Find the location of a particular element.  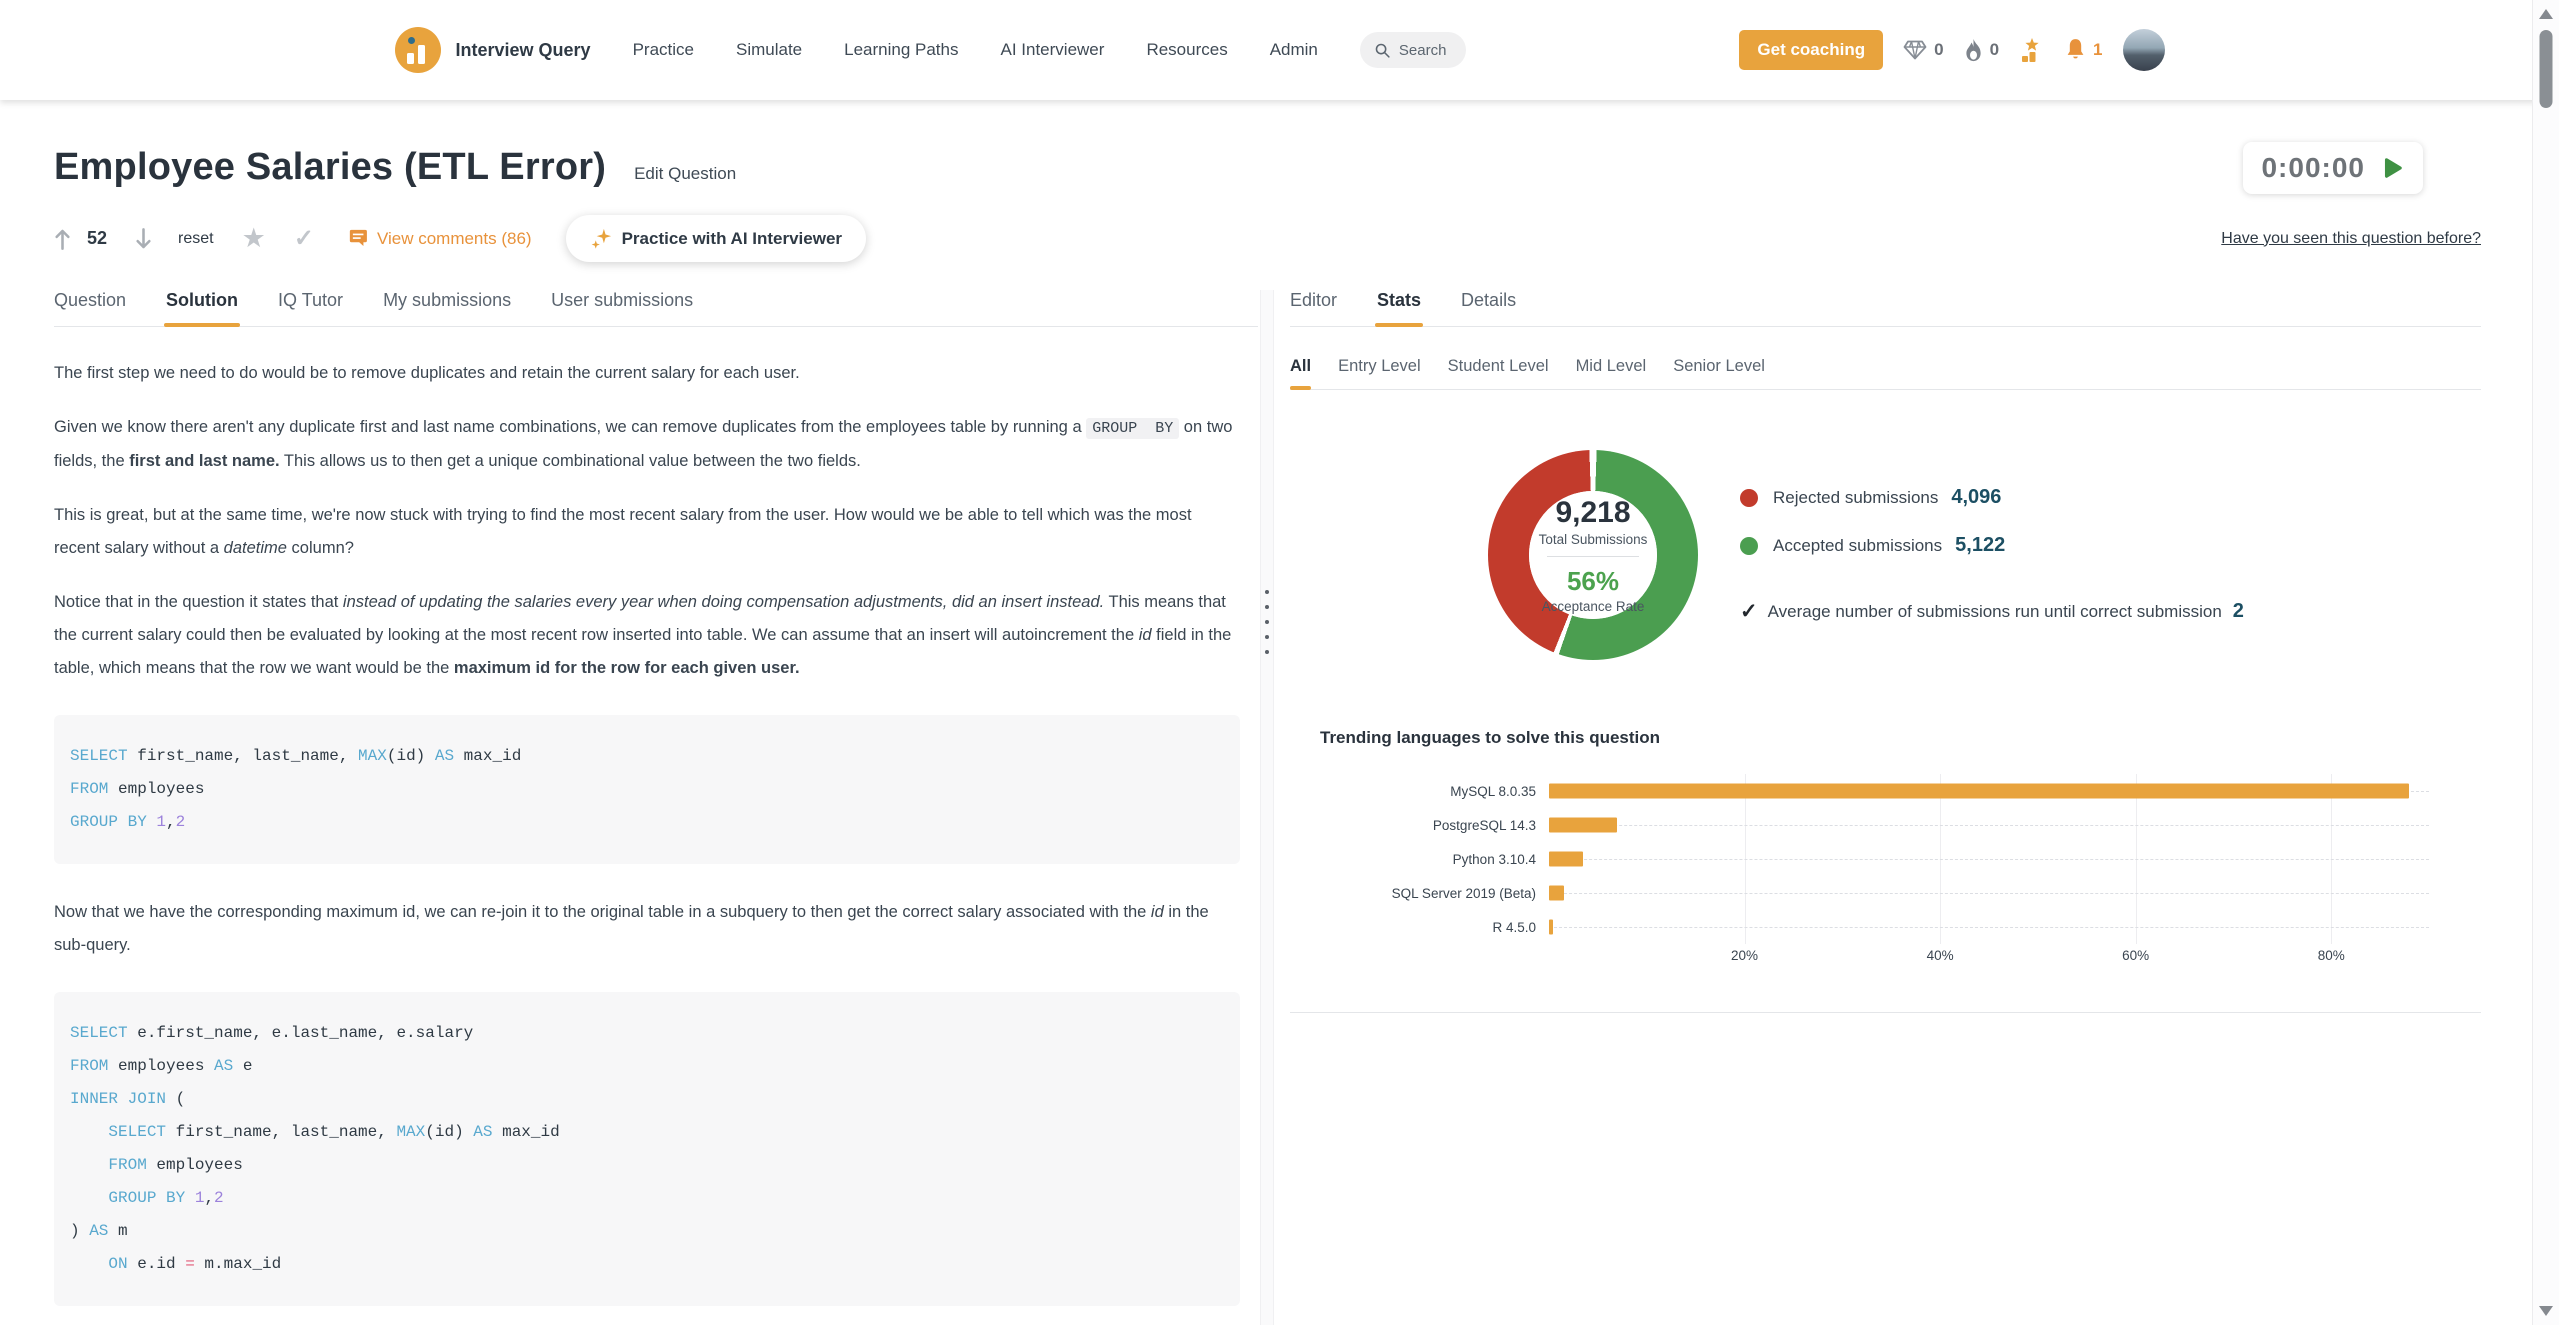

user-avatar is located at coordinates (2143, 50).